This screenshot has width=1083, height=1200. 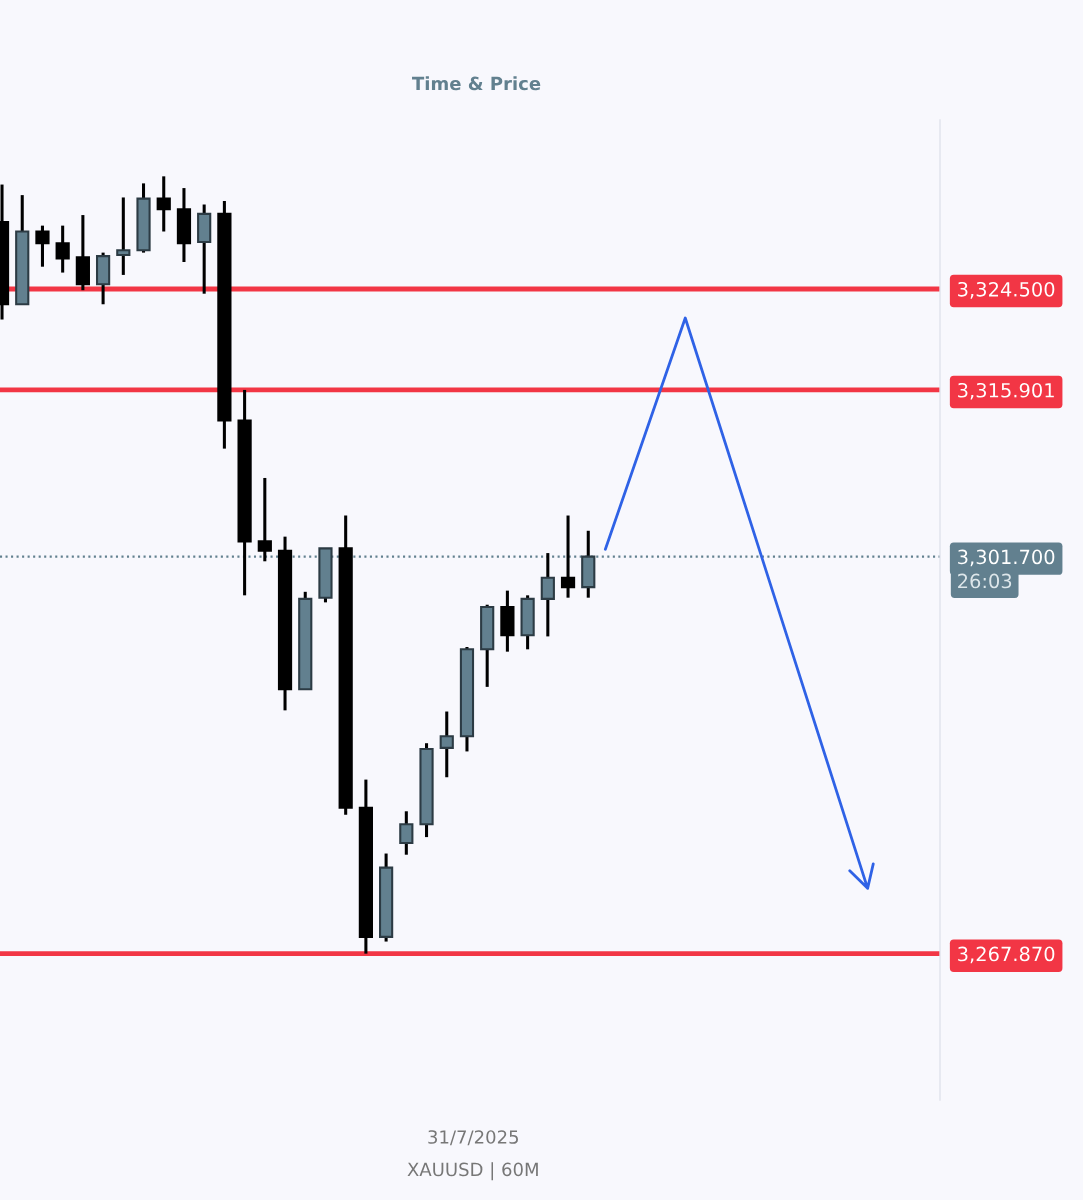 What do you see at coordinates (473, 1138) in the screenshot?
I see `text: 31/7/2025` at bounding box center [473, 1138].